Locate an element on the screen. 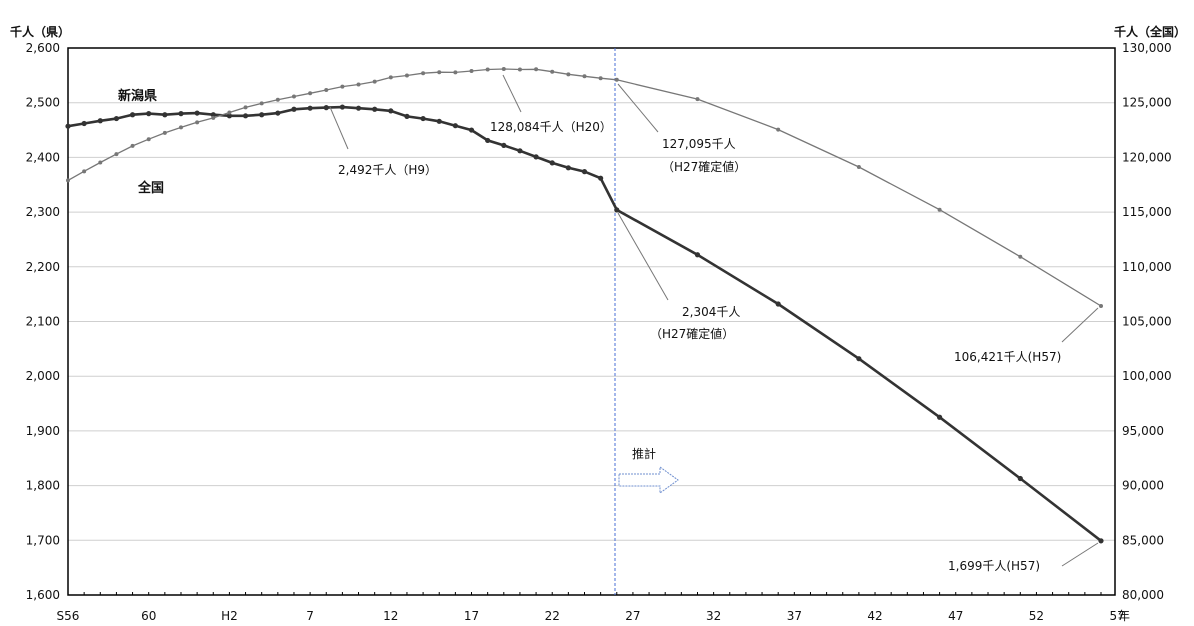 The width and height of the screenshot is (1194, 626). left-tick-label: 2,100 is located at coordinates (43, 322).